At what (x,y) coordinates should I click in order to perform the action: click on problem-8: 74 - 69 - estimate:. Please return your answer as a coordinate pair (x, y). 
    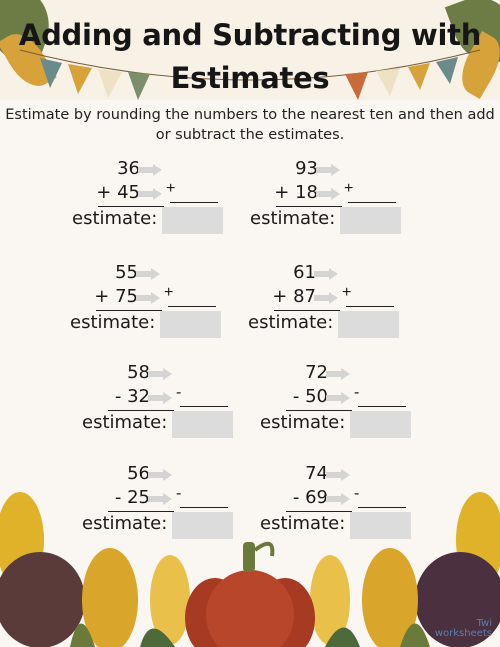
    Looking at the image, I should click on (361, 508).